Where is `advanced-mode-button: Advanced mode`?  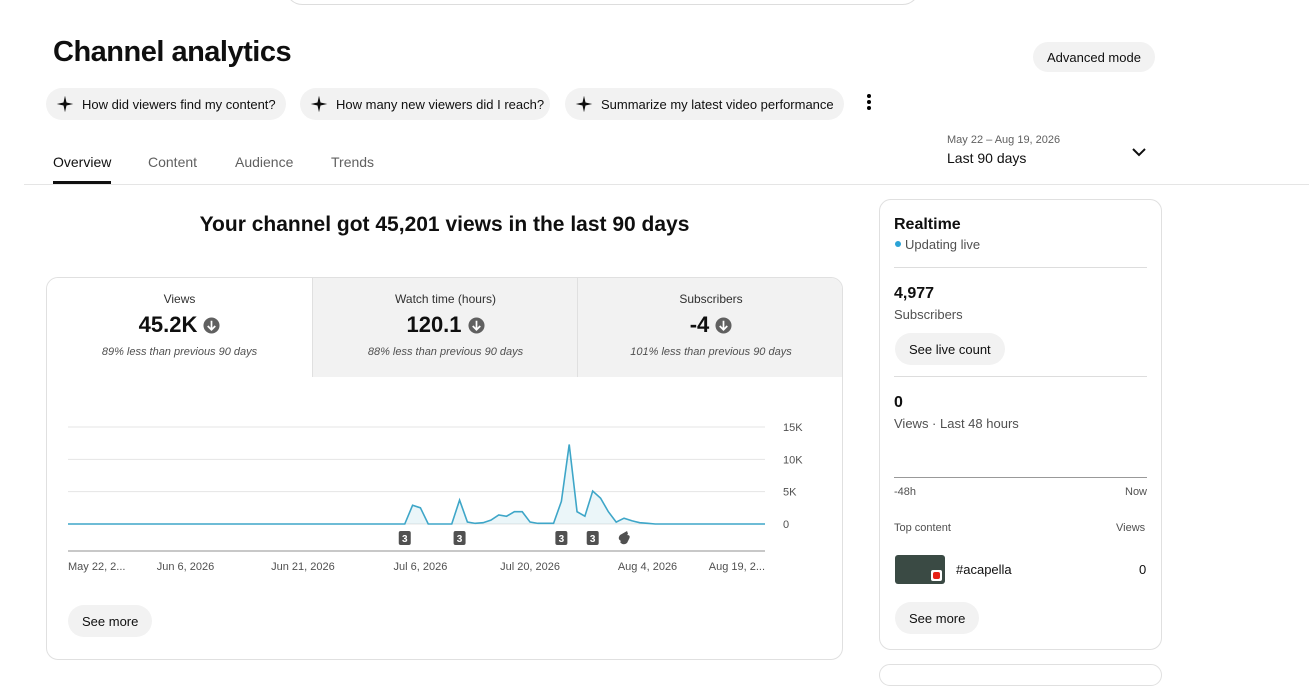 advanced-mode-button: Advanced mode is located at coordinates (1094, 57).